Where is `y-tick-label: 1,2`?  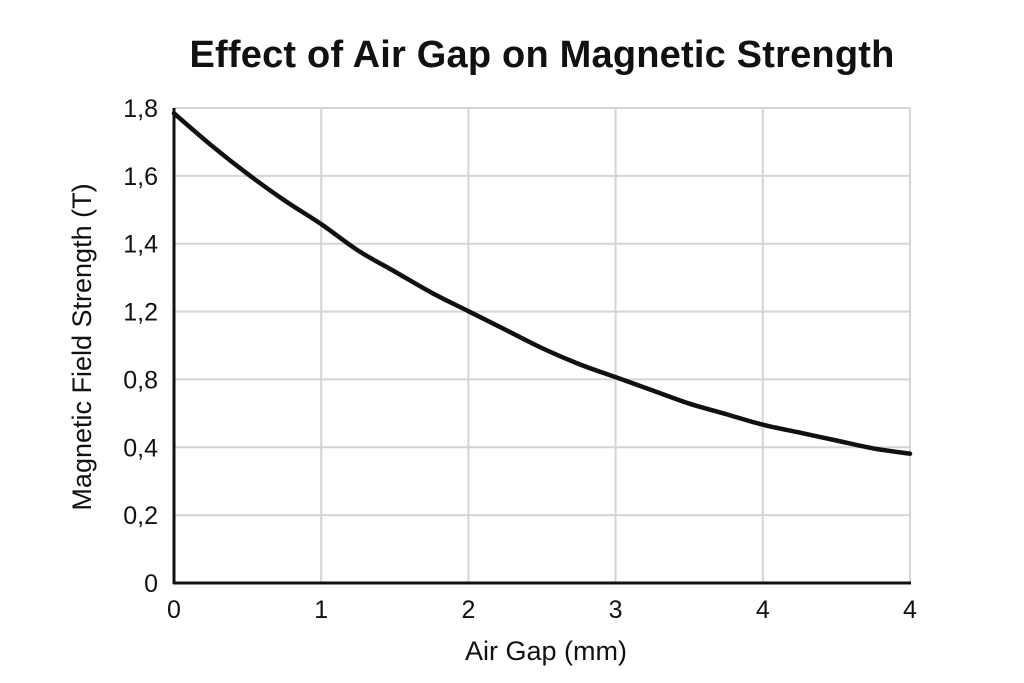 y-tick-label: 1,2 is located at coordinates (140, 313).